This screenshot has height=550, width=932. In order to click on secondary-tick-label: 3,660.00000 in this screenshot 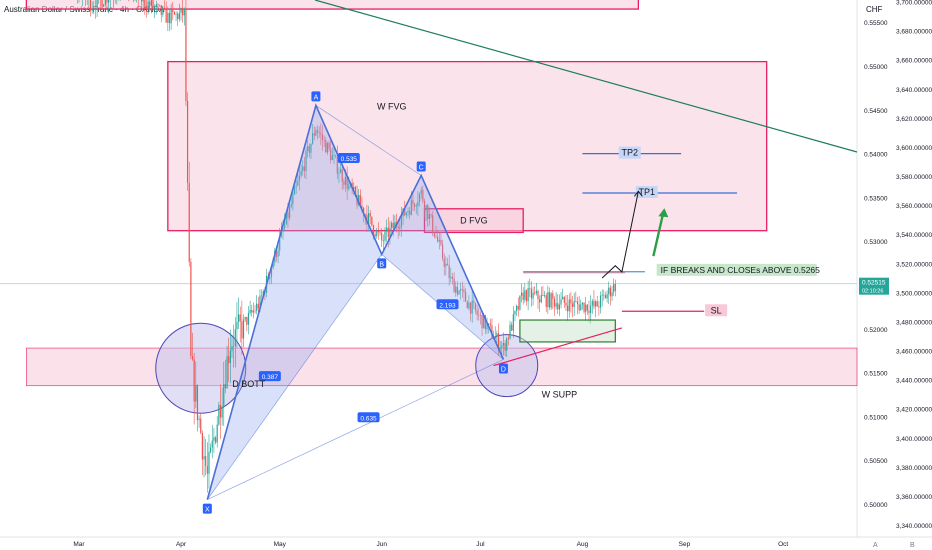, I will do `click(914, 61)`.